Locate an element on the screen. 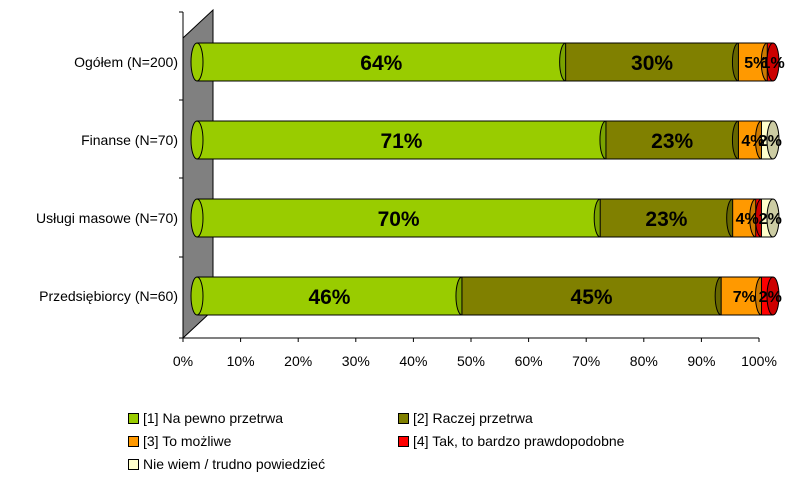  data-label: 71% is located at coordinates (401, 141).